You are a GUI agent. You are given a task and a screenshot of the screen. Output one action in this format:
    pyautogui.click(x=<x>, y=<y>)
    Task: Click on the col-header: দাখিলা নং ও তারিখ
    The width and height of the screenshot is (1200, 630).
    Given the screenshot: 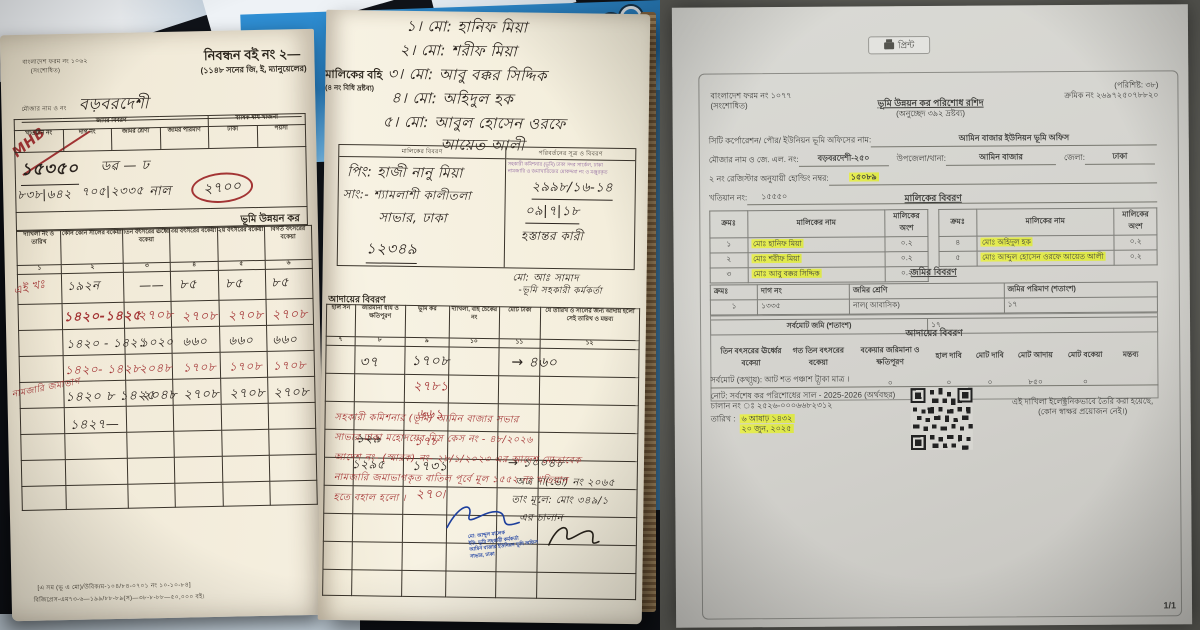 What is the action you would take?
    pyautogui.click(x=39, y=248)
    